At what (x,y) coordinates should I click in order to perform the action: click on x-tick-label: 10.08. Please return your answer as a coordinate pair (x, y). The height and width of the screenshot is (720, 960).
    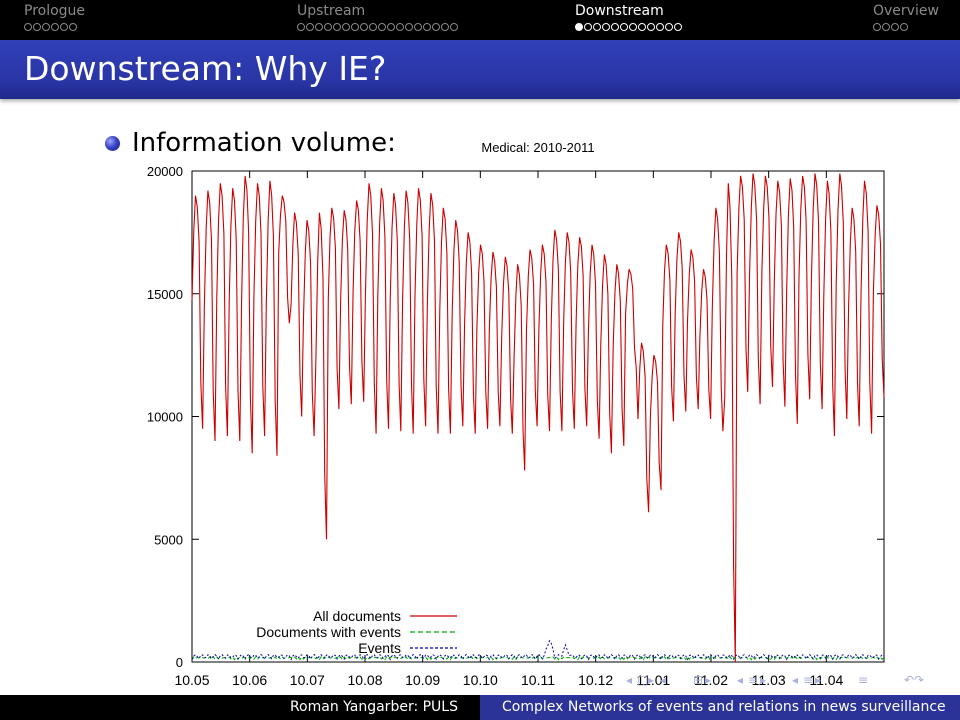
    Looking at the image, I should click on (364, 680).